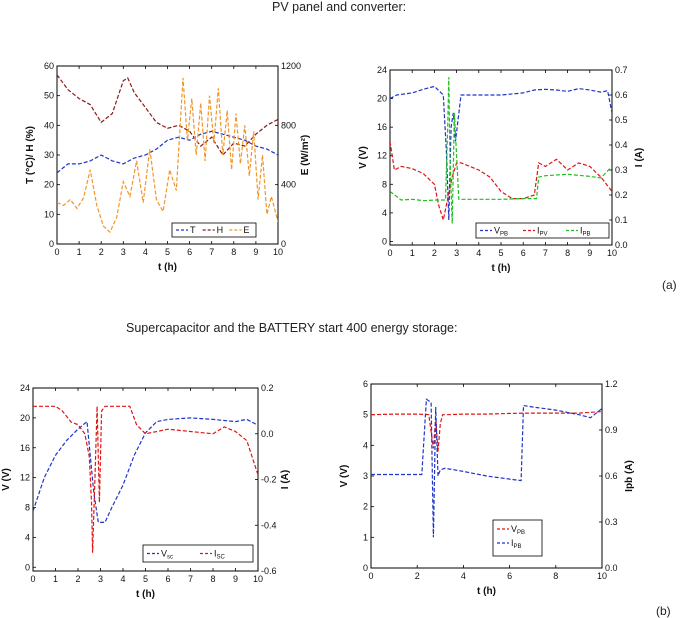 This screenshot has width=685, height=618. I want to click on series-line-isc, so click(145, 479).